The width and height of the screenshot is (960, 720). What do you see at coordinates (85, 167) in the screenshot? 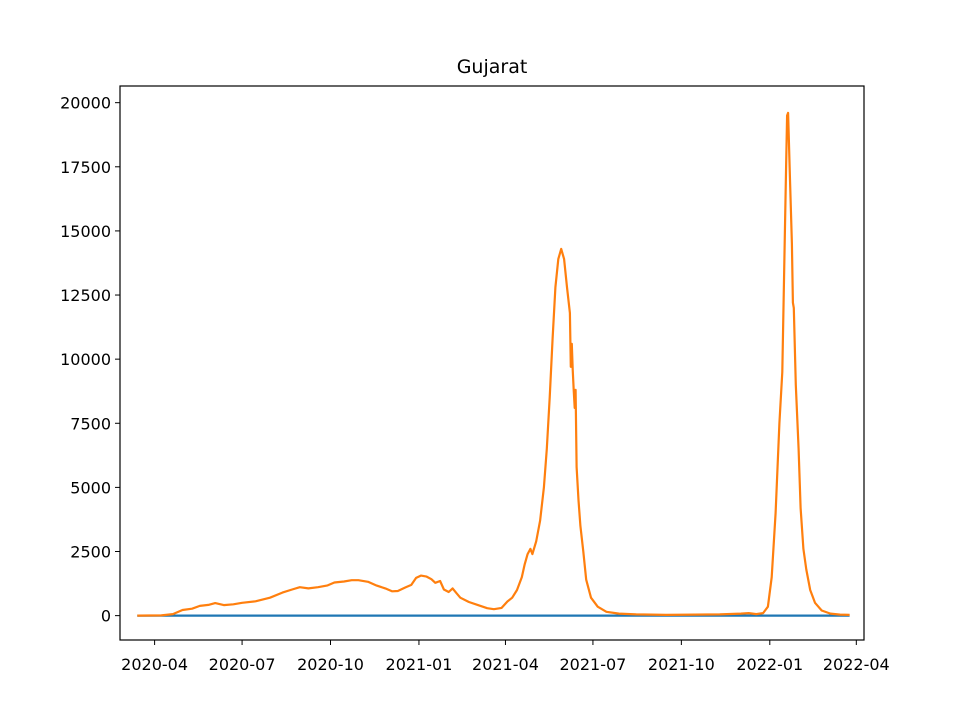
I see `y-tick-label: 17500` at bounding box center [85, 167].